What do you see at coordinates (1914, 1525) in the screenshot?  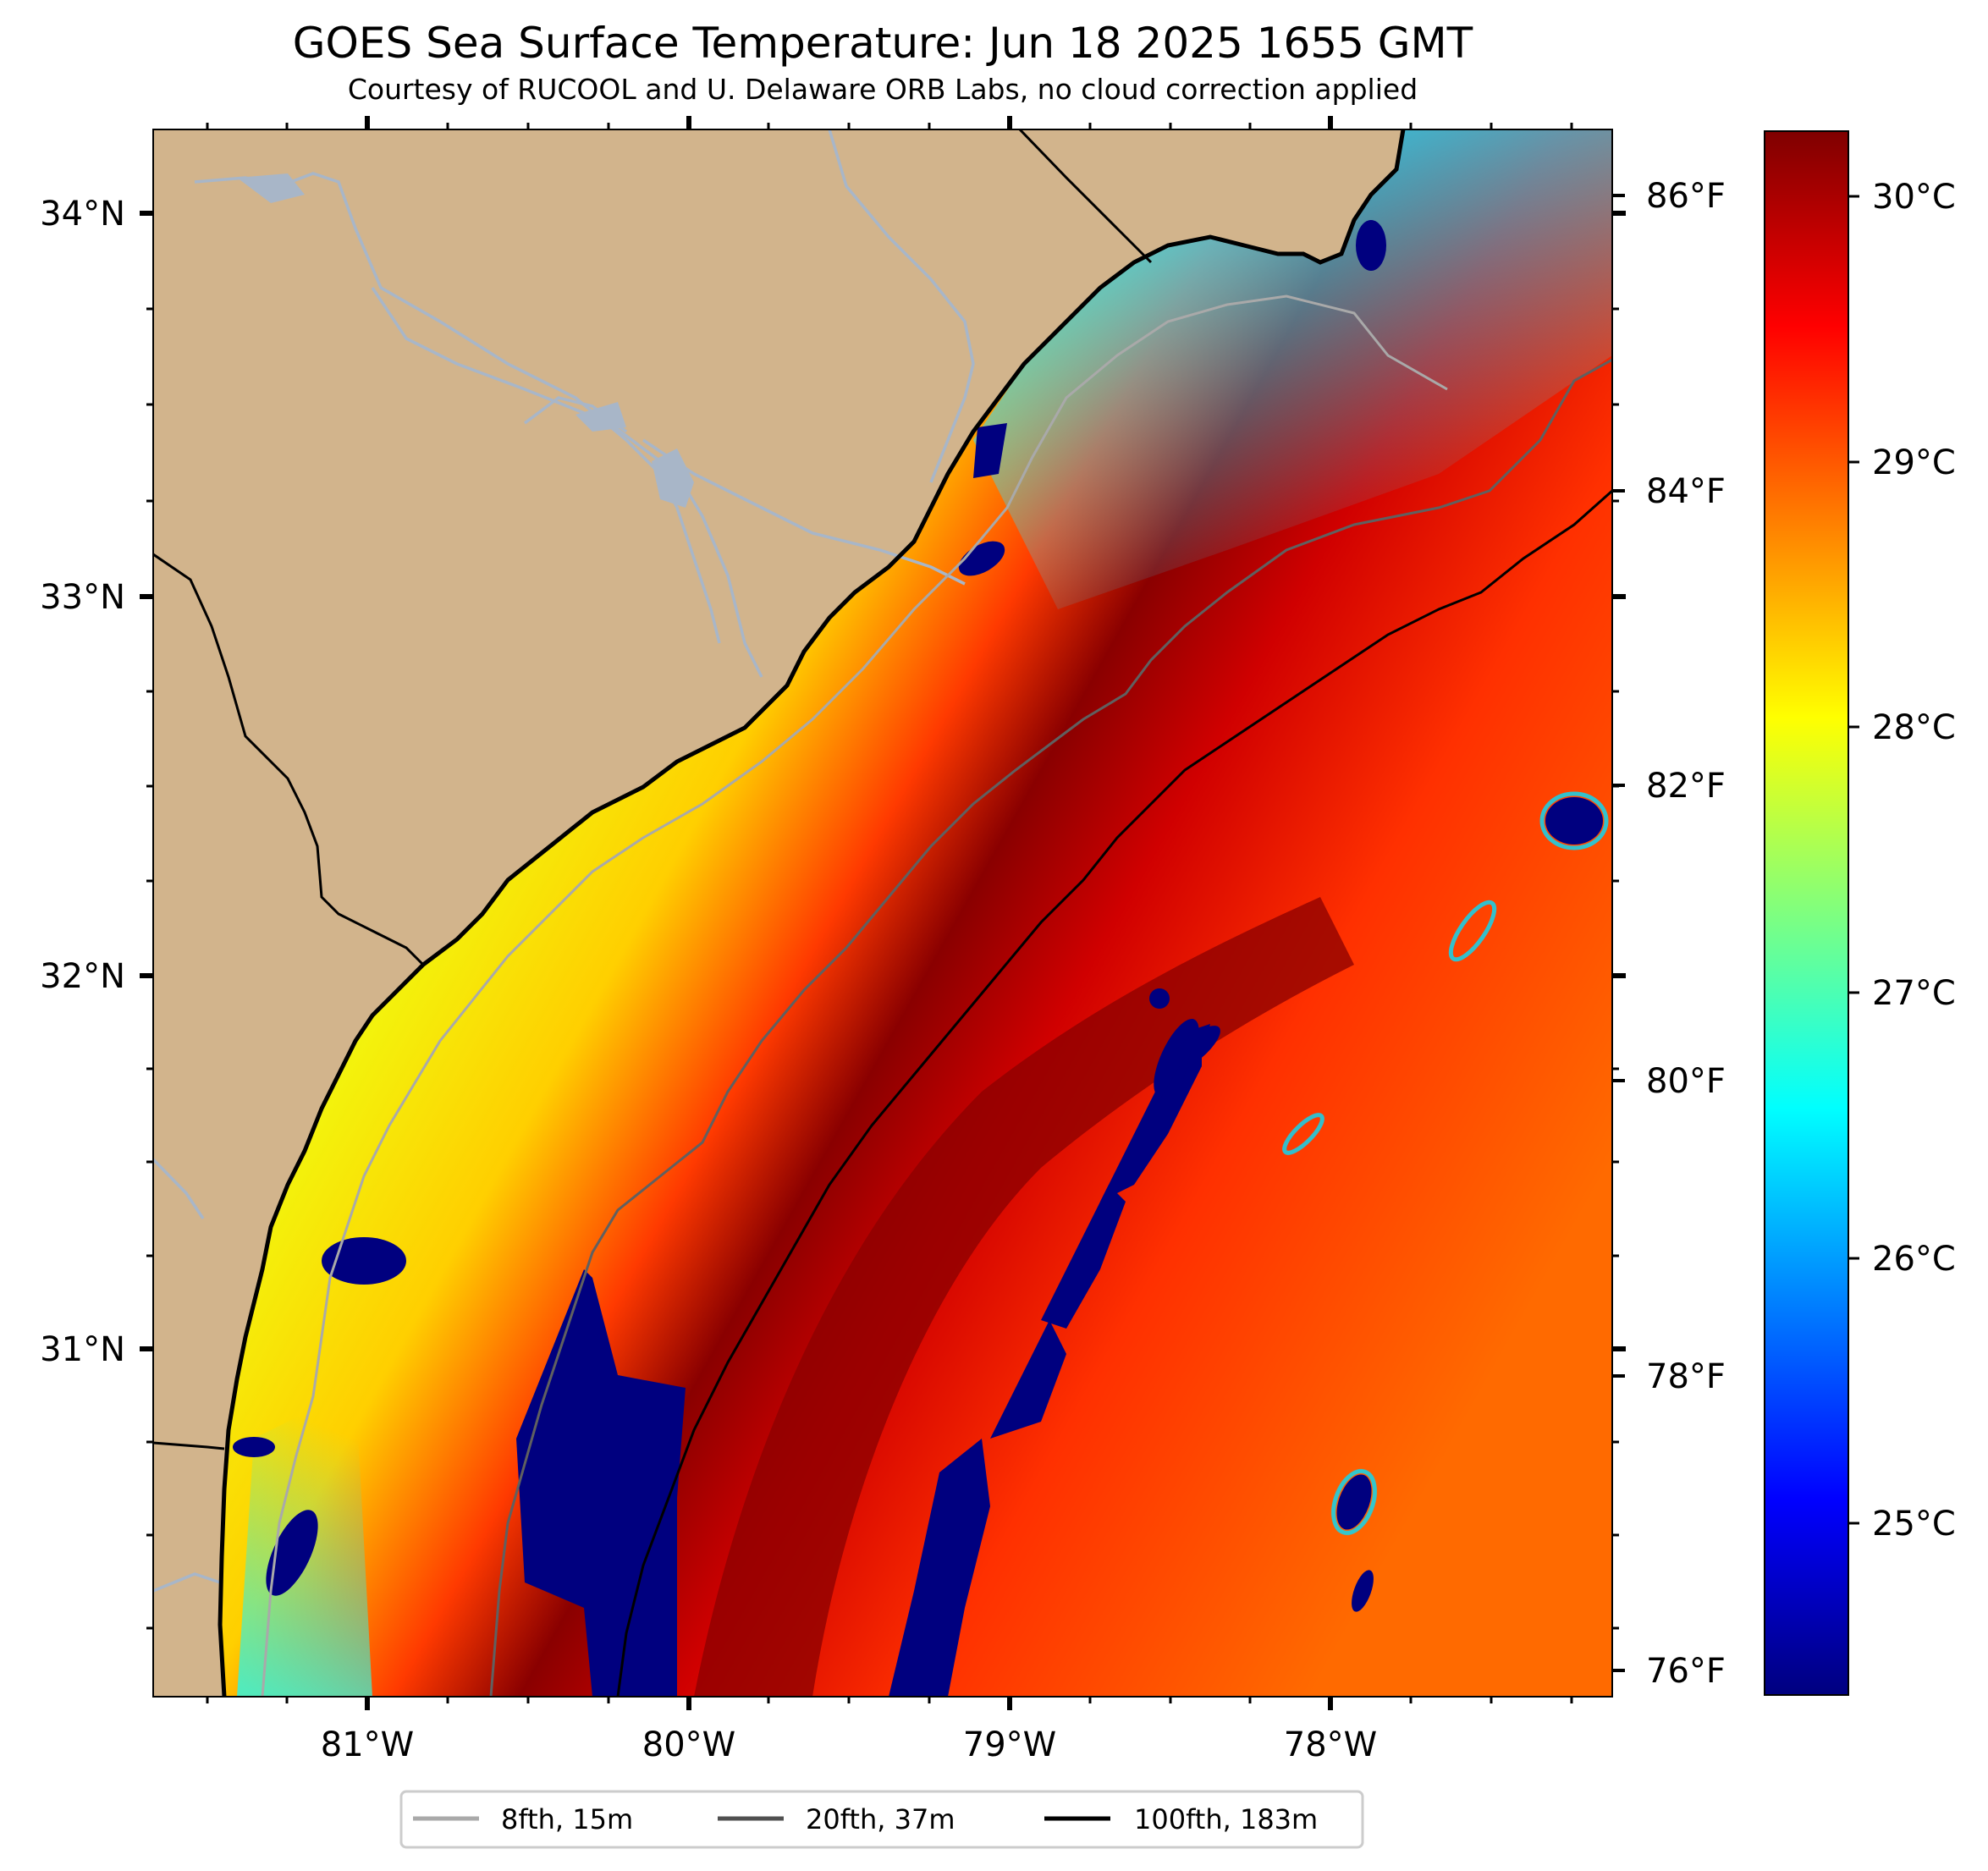 I see `colorbar-tick-label: 25°C` at bounding box center [1914, 1525].